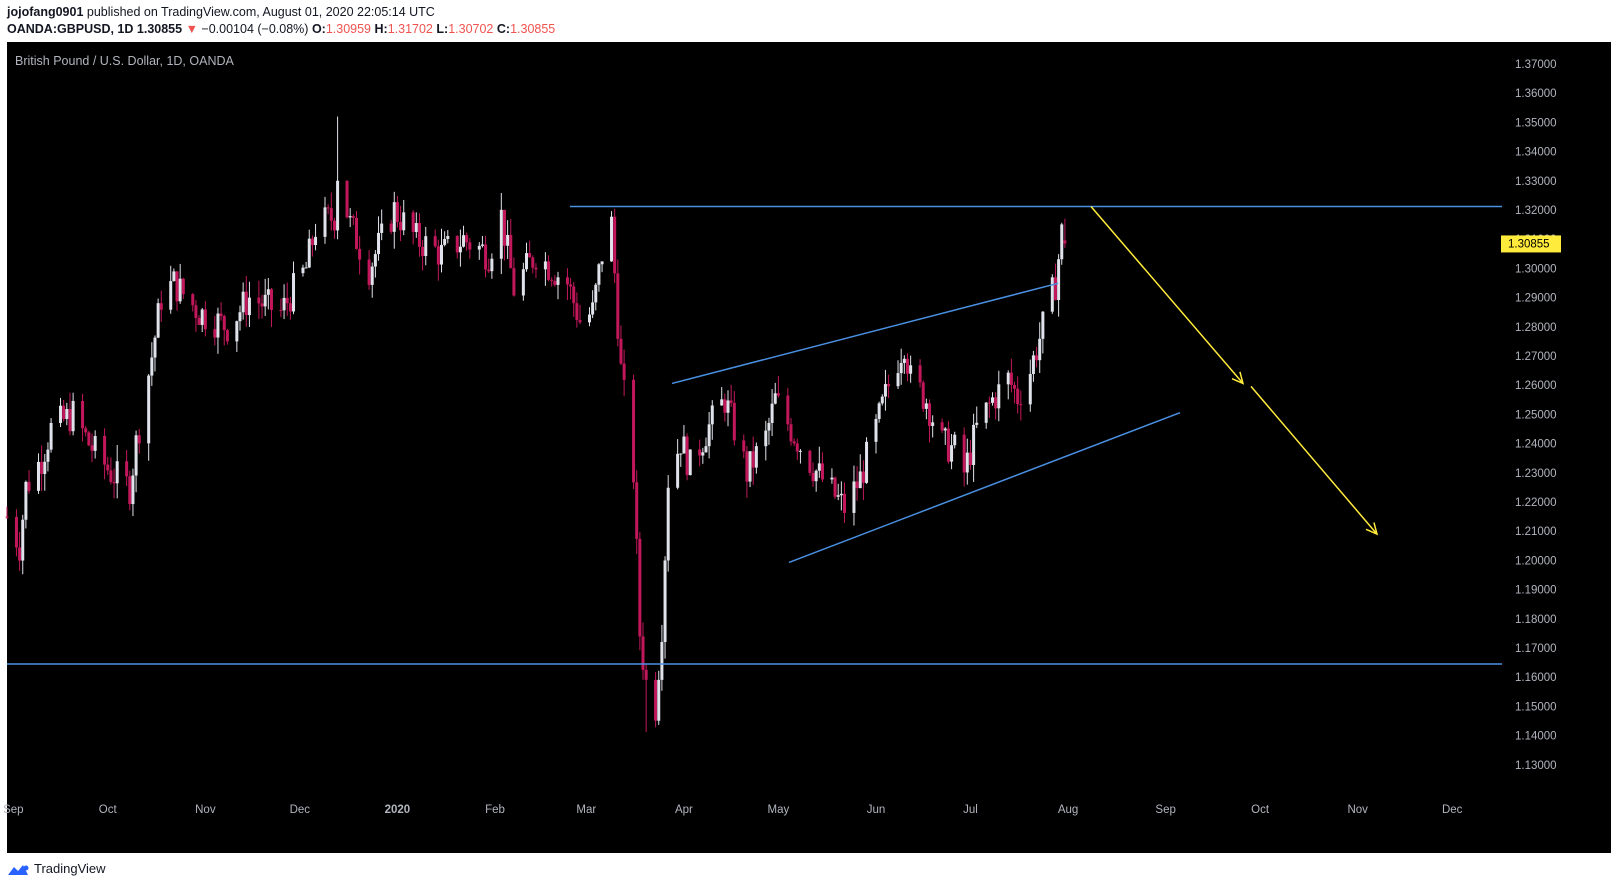  I want to click on price-tick-label: 1.23000, so click(1536, 474).